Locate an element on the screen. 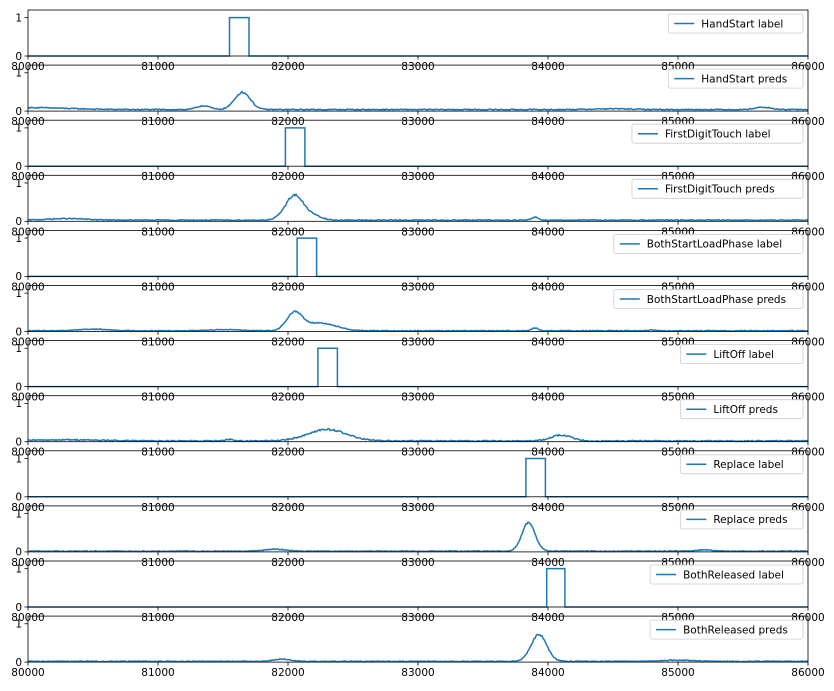 The height and width of the screenshot is (691, 834). legend-label: HandStart label is located at coordinates (742, 24).